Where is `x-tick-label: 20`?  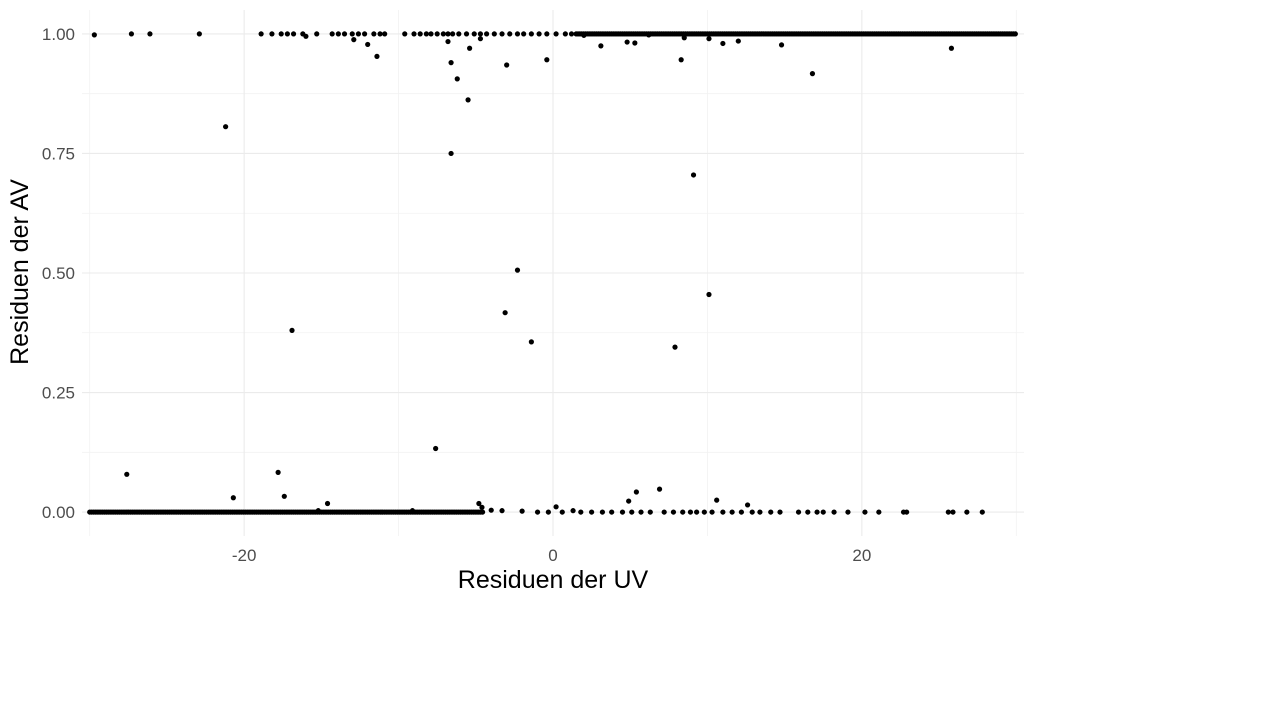
x-tick-label: 20 is located at coordinates (861, 555).